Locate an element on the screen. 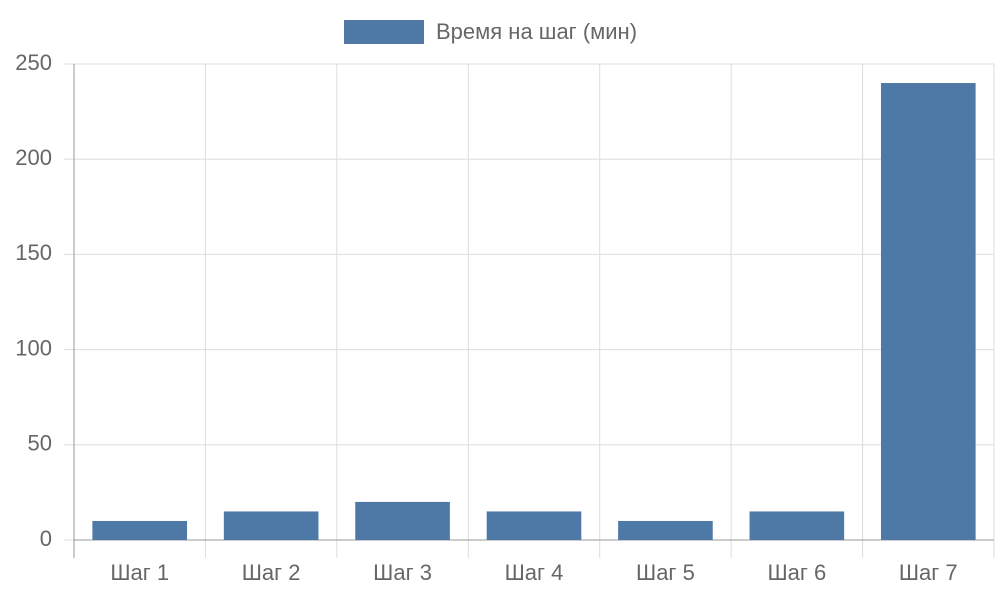 Image resolution: width=1000 pixels, height=600 pixels. x-tick-label: Шаг 3 is located at coordinates (402, 572).